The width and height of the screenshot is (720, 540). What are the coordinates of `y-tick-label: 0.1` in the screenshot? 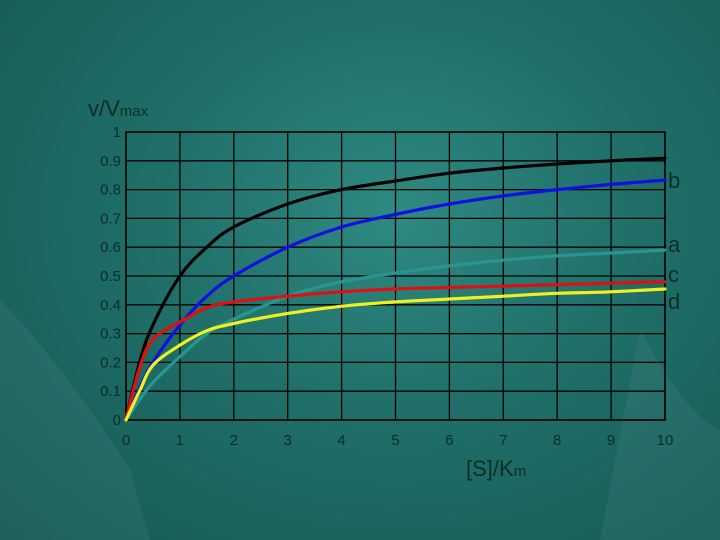 It's located at (110, 391).